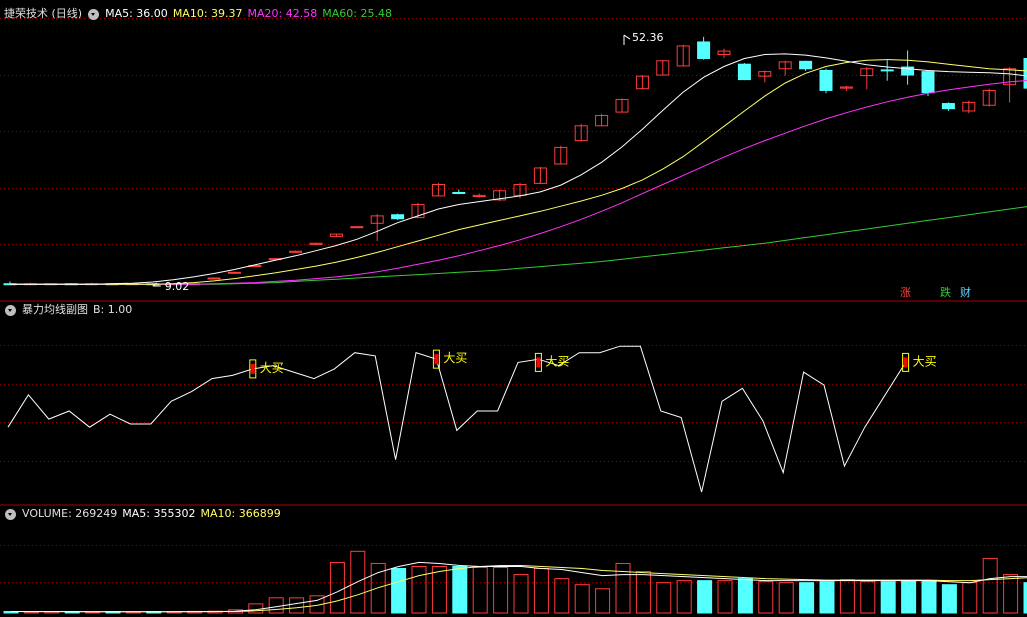  Describe the element at coordinates (55, 309) in the screenshot. I see `indicator-title: 暴力均线副图` at that location.